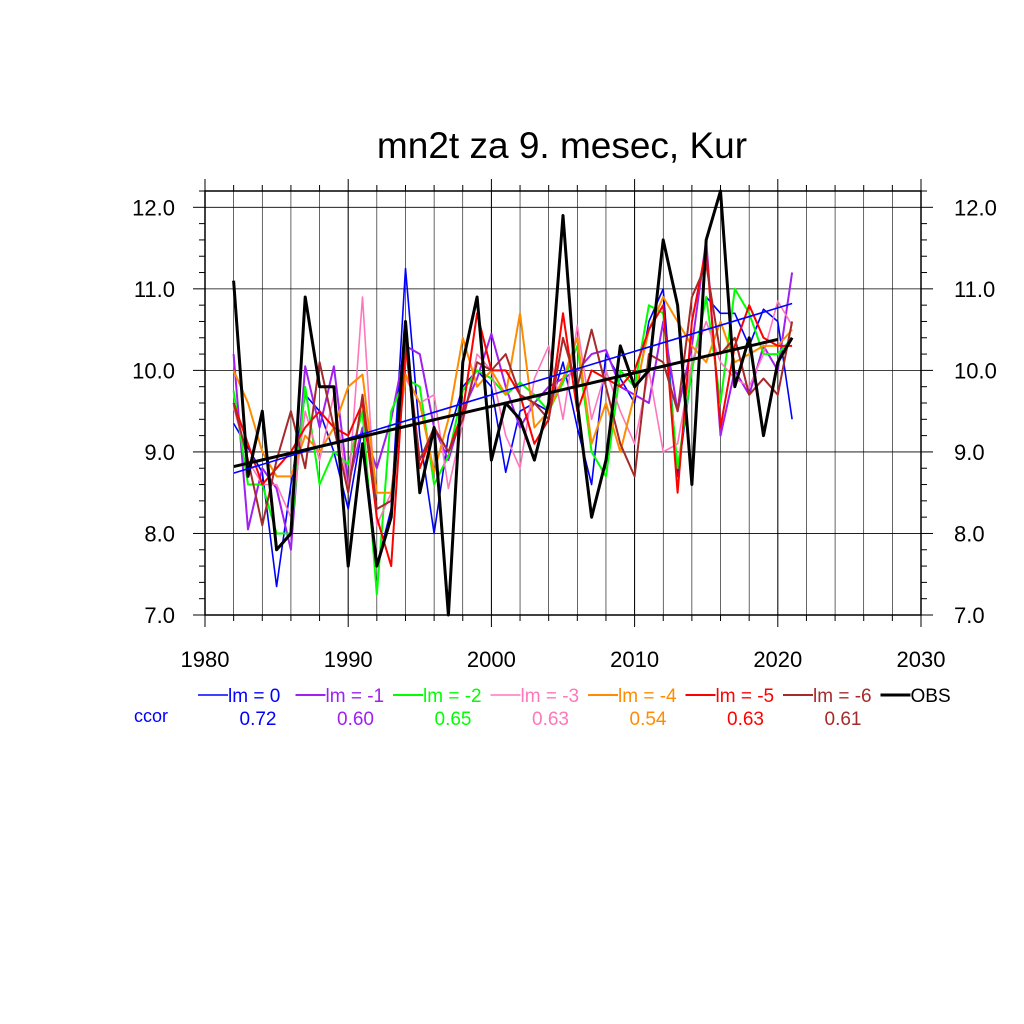 The image size is (1024, 1024). I want to click on trend-lines, so click(513, 388).